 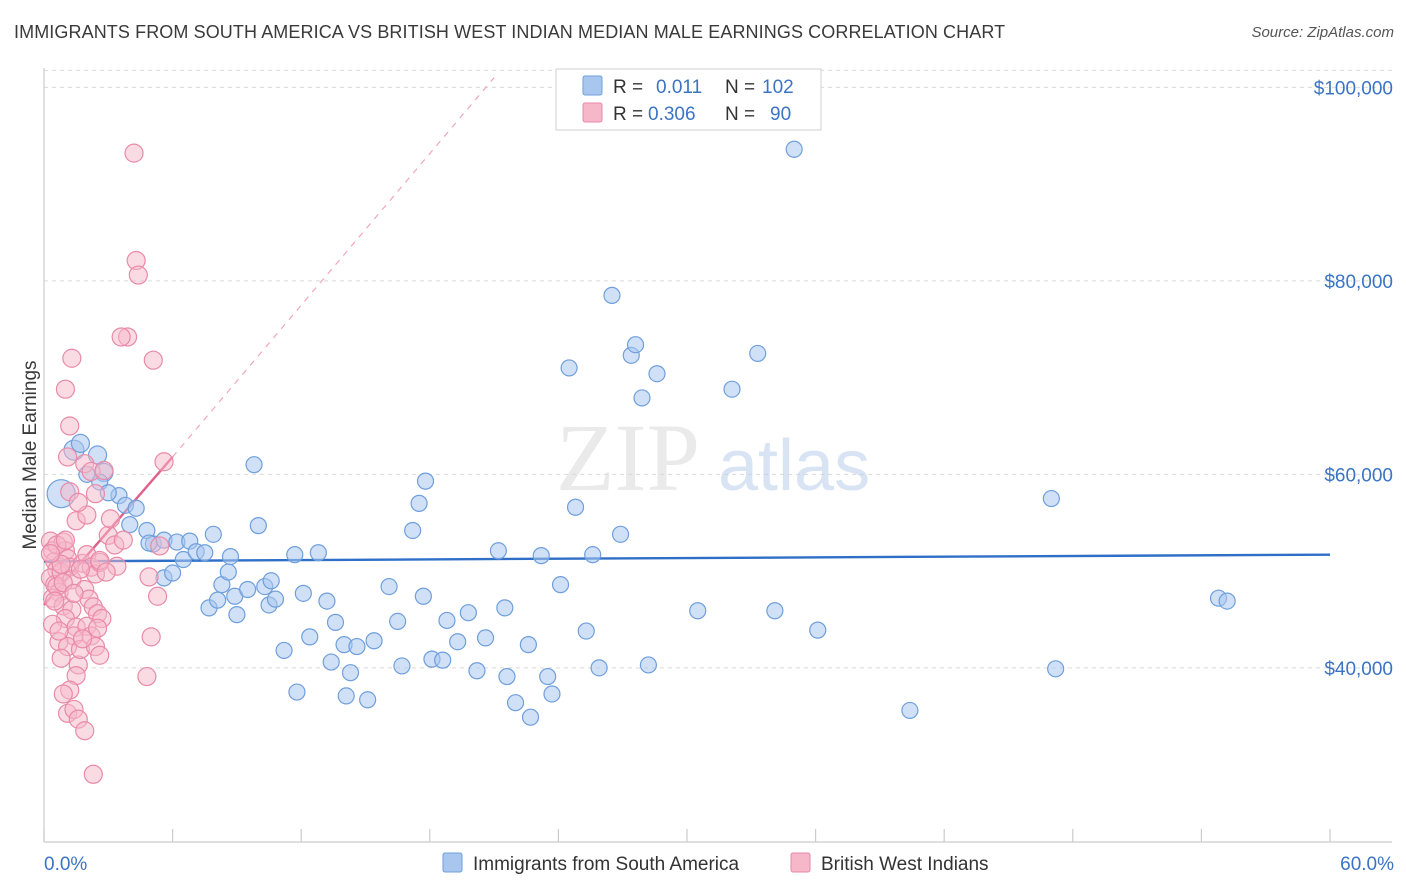 I want to click on legend-r-value-pink: 0.306, so click(x=672, y=114).